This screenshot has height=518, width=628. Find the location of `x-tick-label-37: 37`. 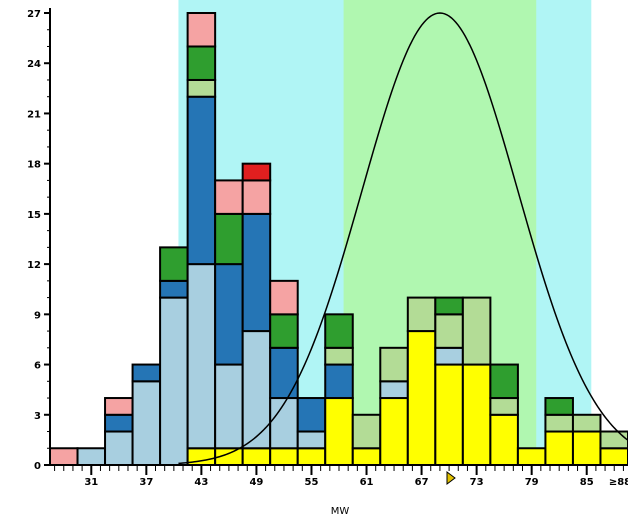

x-tick-label-37: 37 is located at coordinates (146, 482).